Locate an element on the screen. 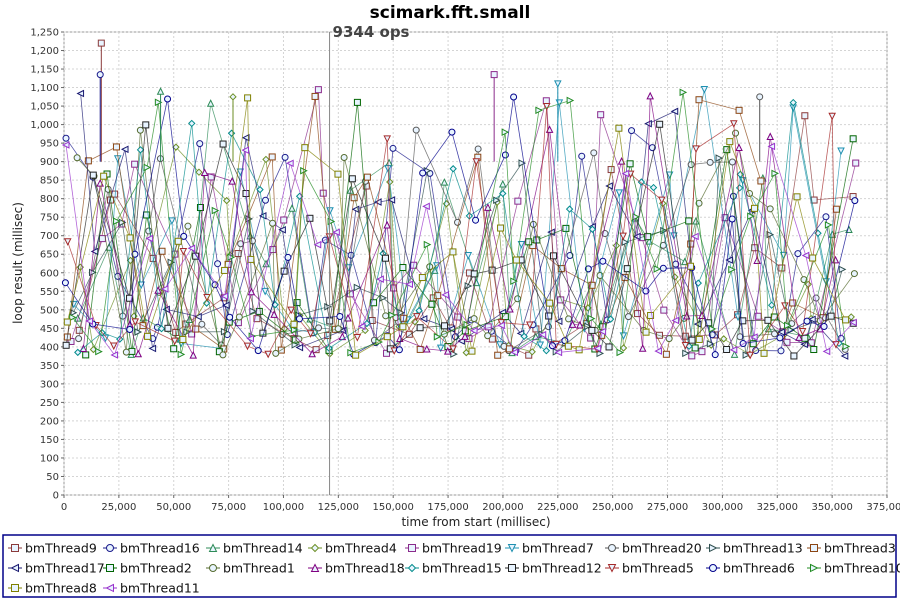 Image resolution: width=900 pixels, height=600 pixels. x-tick-label: 50,000 is located at coordinates (173, 507).